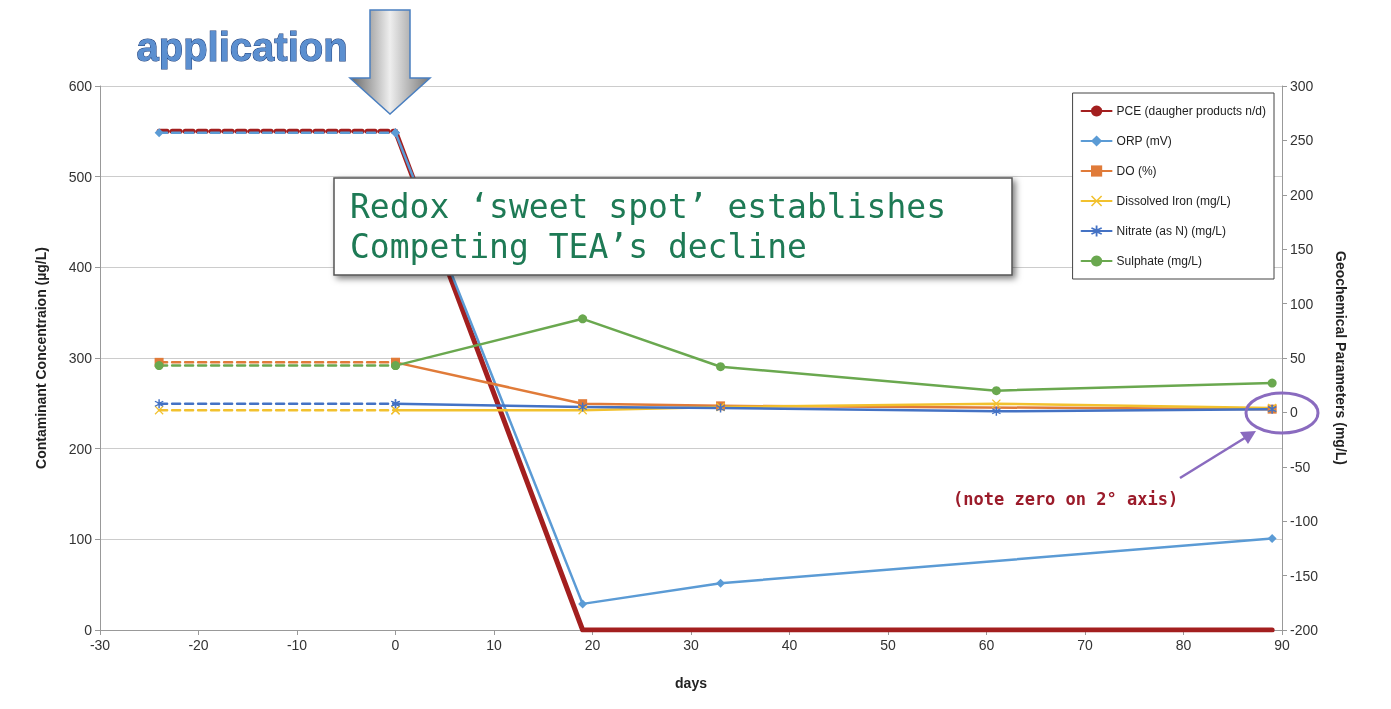 The image size is (1391, 709). I want to click on x-tick-label: 0, so click(395, 645).